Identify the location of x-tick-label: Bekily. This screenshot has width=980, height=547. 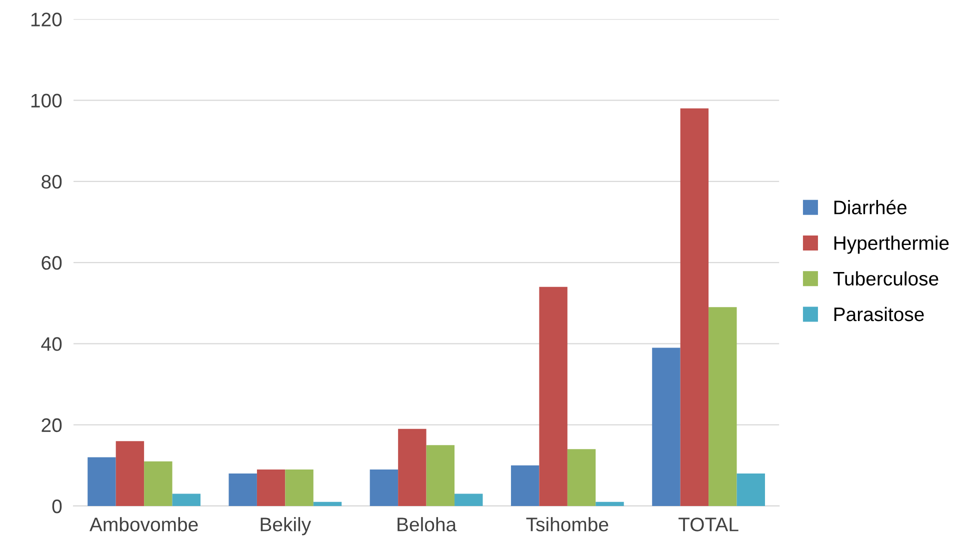
(286, 526).